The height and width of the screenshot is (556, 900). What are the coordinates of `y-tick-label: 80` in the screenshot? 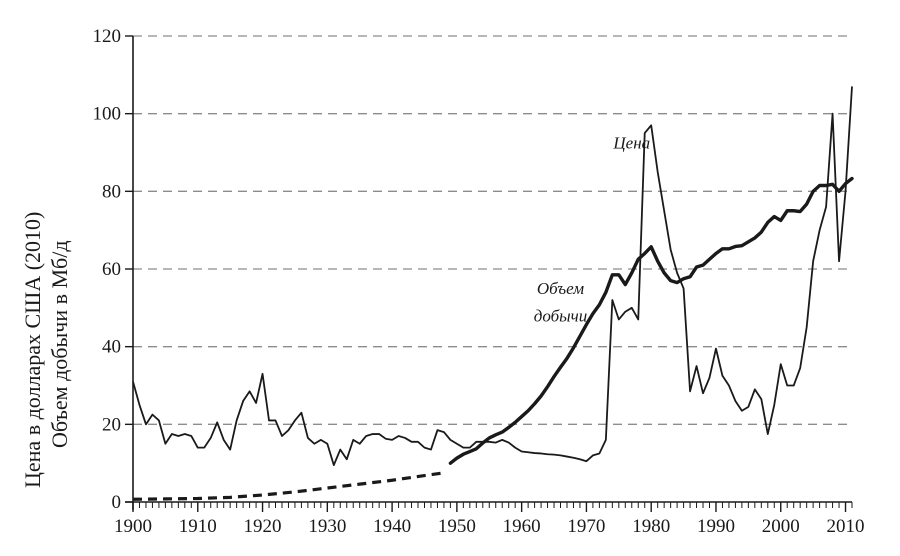 It's located at (111, 191).